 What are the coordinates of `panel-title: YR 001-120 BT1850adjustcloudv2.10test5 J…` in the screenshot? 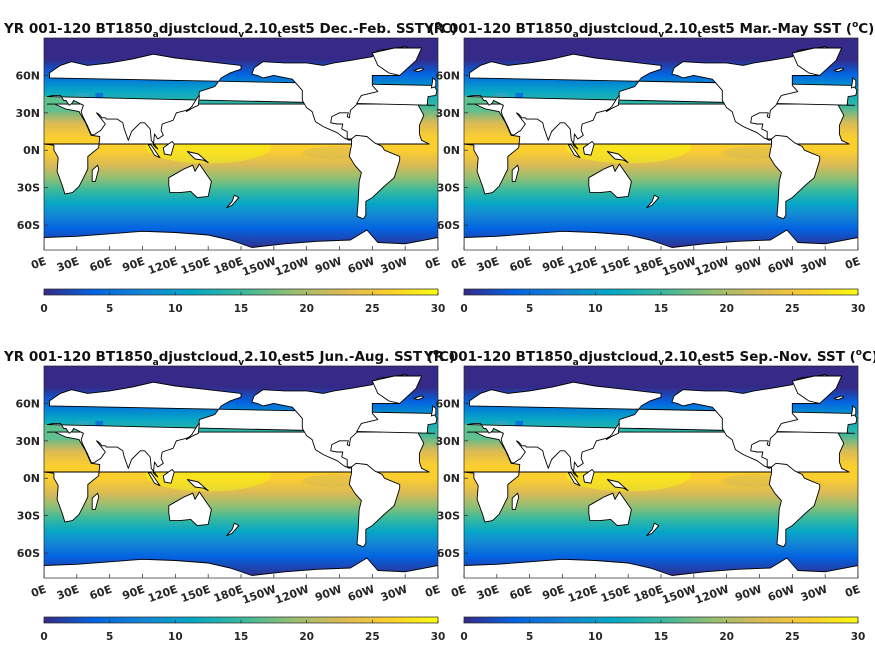 It's located at (229, 358).